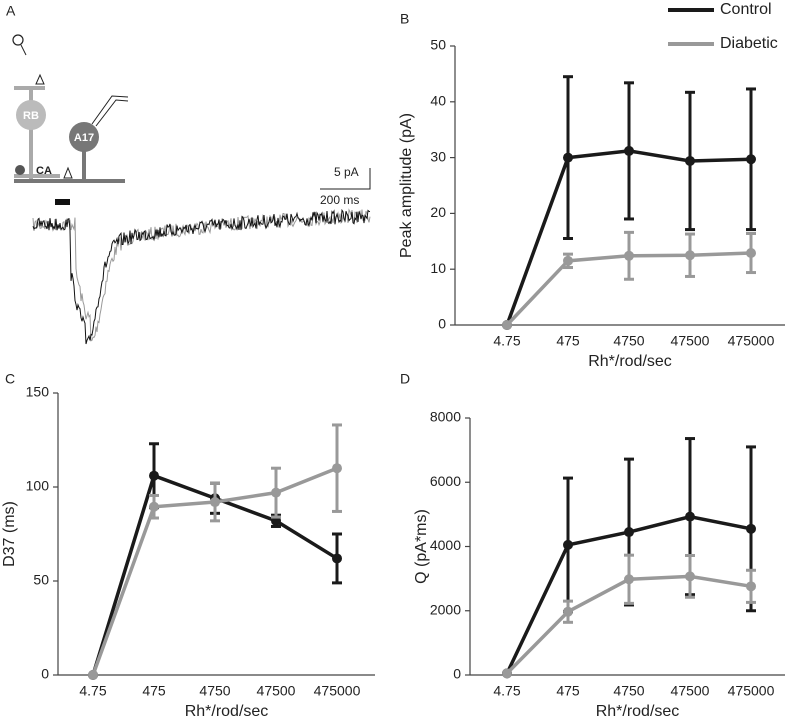 The width and height of the screenshot is (797, 726). Describe the element at coordinates (749, 43) in the screenshot. I see `legend-label: Diabetic` at that location.